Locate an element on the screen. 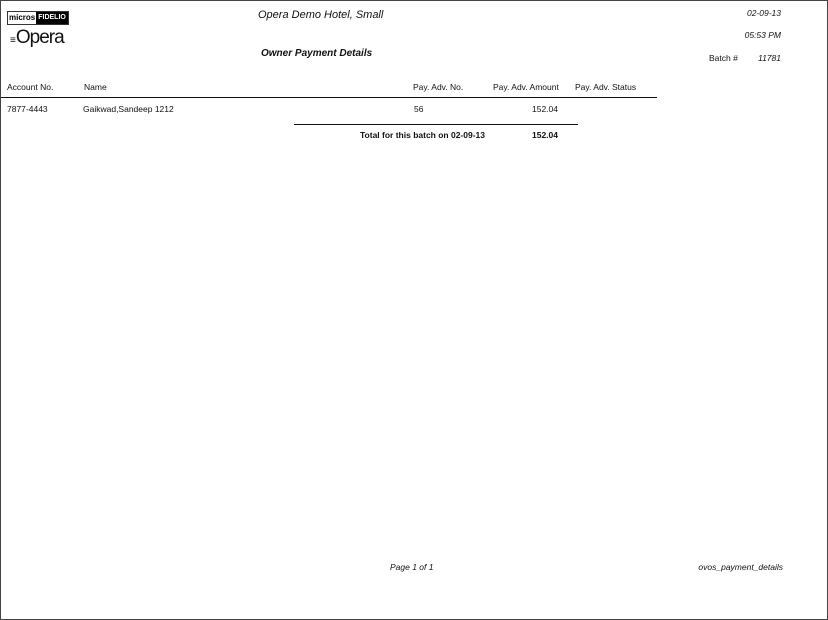  report-name: ovos_payment_details is located at coordinates (740, 567).